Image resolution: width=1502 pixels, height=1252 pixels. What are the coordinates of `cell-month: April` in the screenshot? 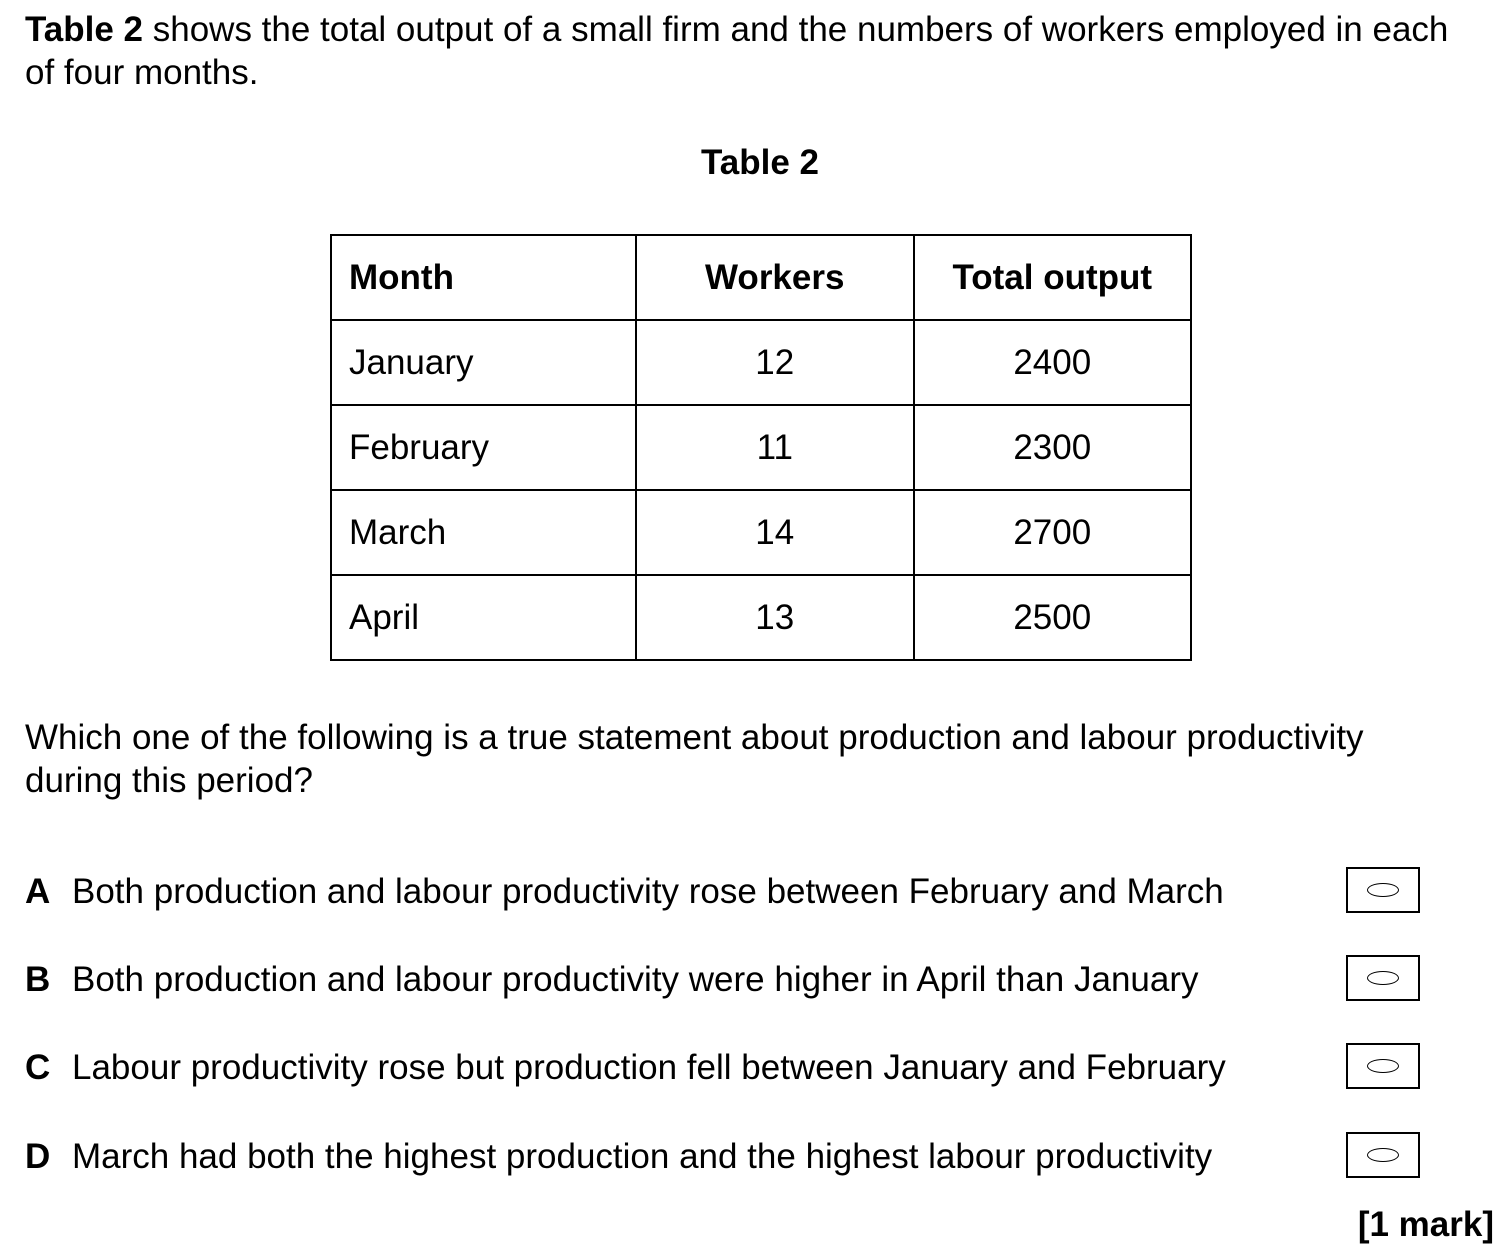 It's located at (483, 617).